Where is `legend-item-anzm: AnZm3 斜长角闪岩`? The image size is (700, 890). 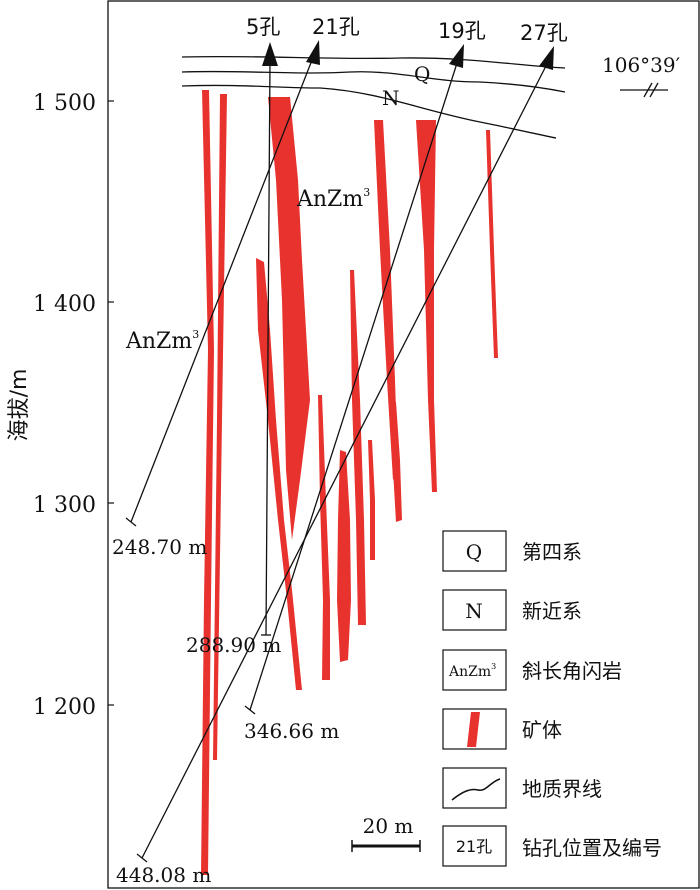 legend-item-anzm: AnZm3 斜长角闪岩 is located at coordinates (532, 670).